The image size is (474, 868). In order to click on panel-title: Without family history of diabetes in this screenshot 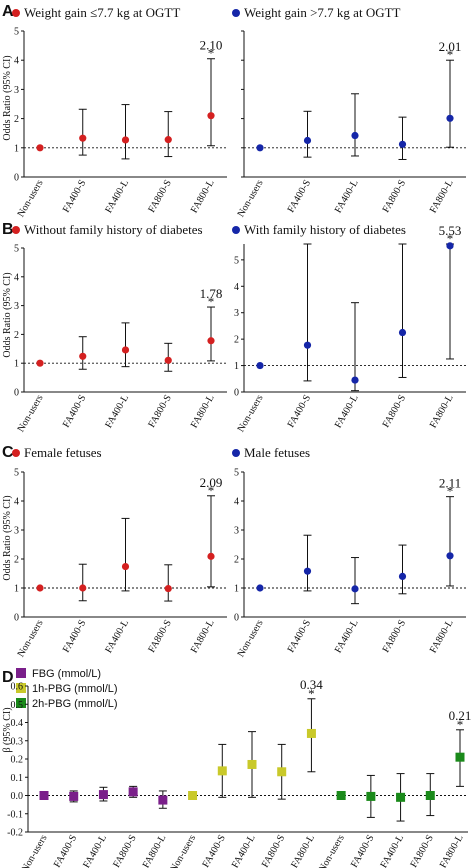, I will do `click(113, 229)`.